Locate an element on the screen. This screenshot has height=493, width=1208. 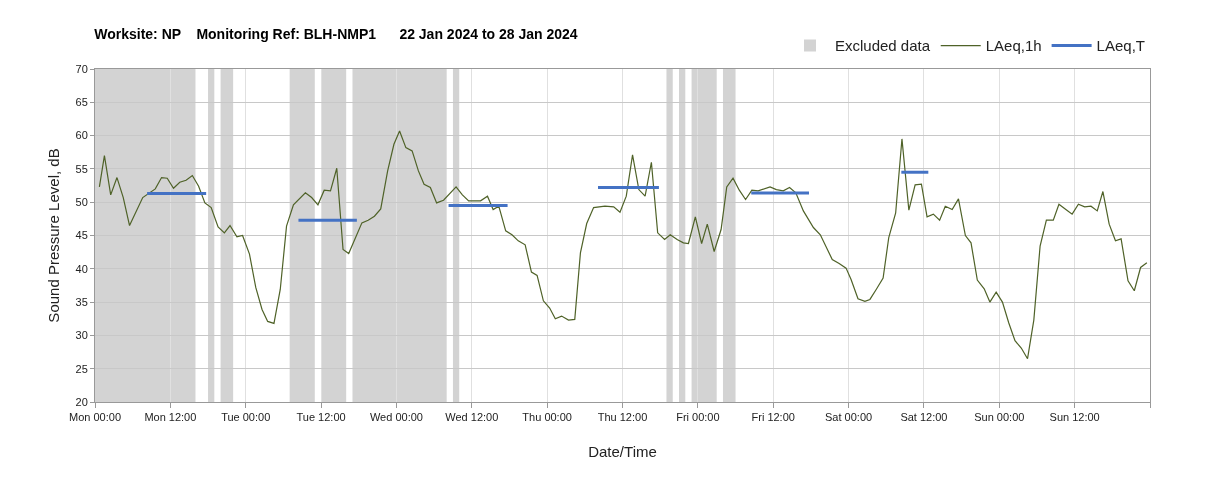
legend-label: Excluded data is located at coordinates (883, 46).